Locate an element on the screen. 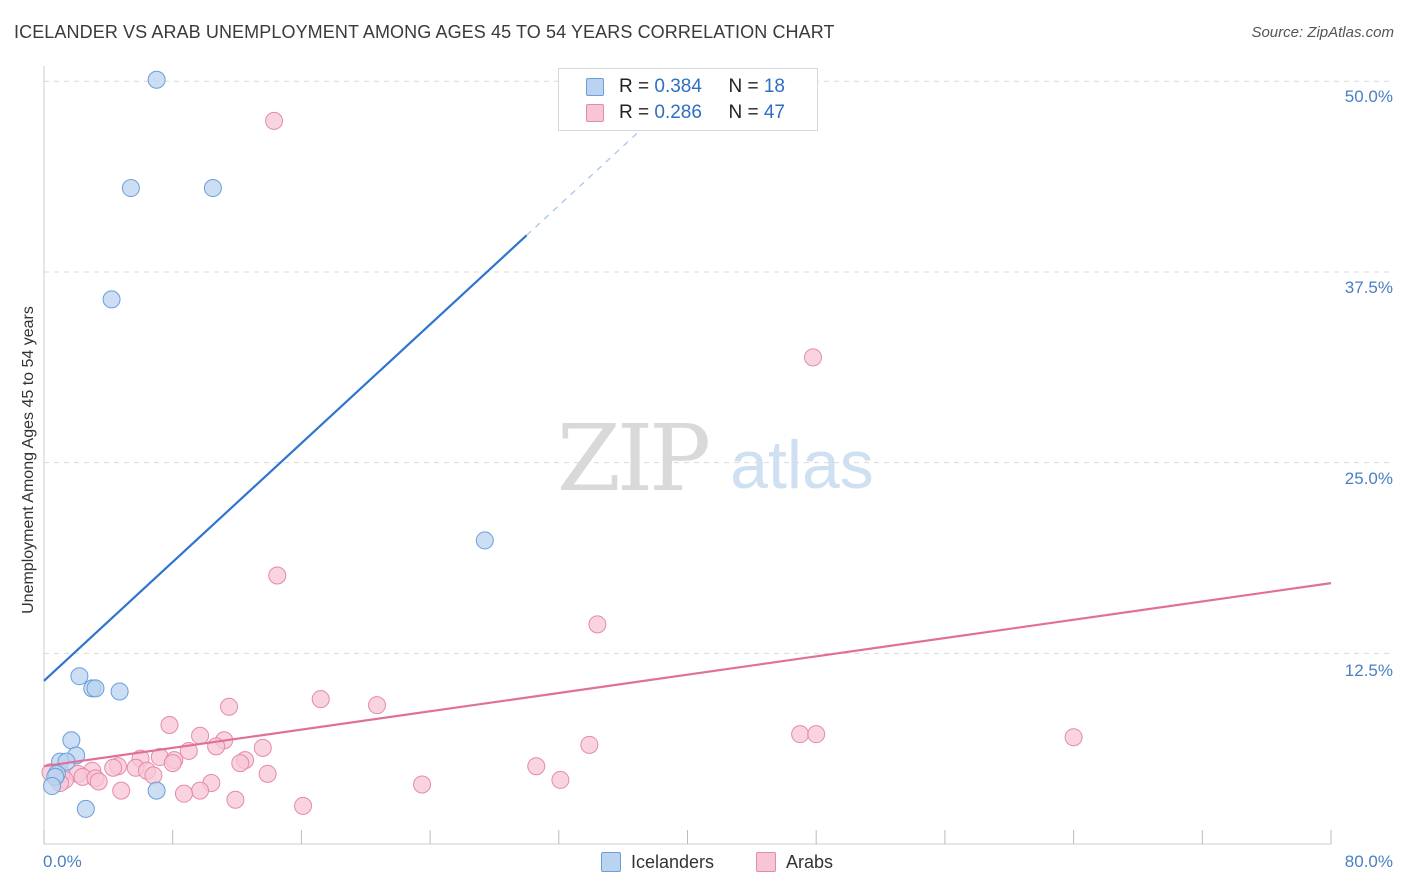 The width and height of the screenshot is (1406, 892). legend-label: Icelanders is located at coordinates (673, 862).